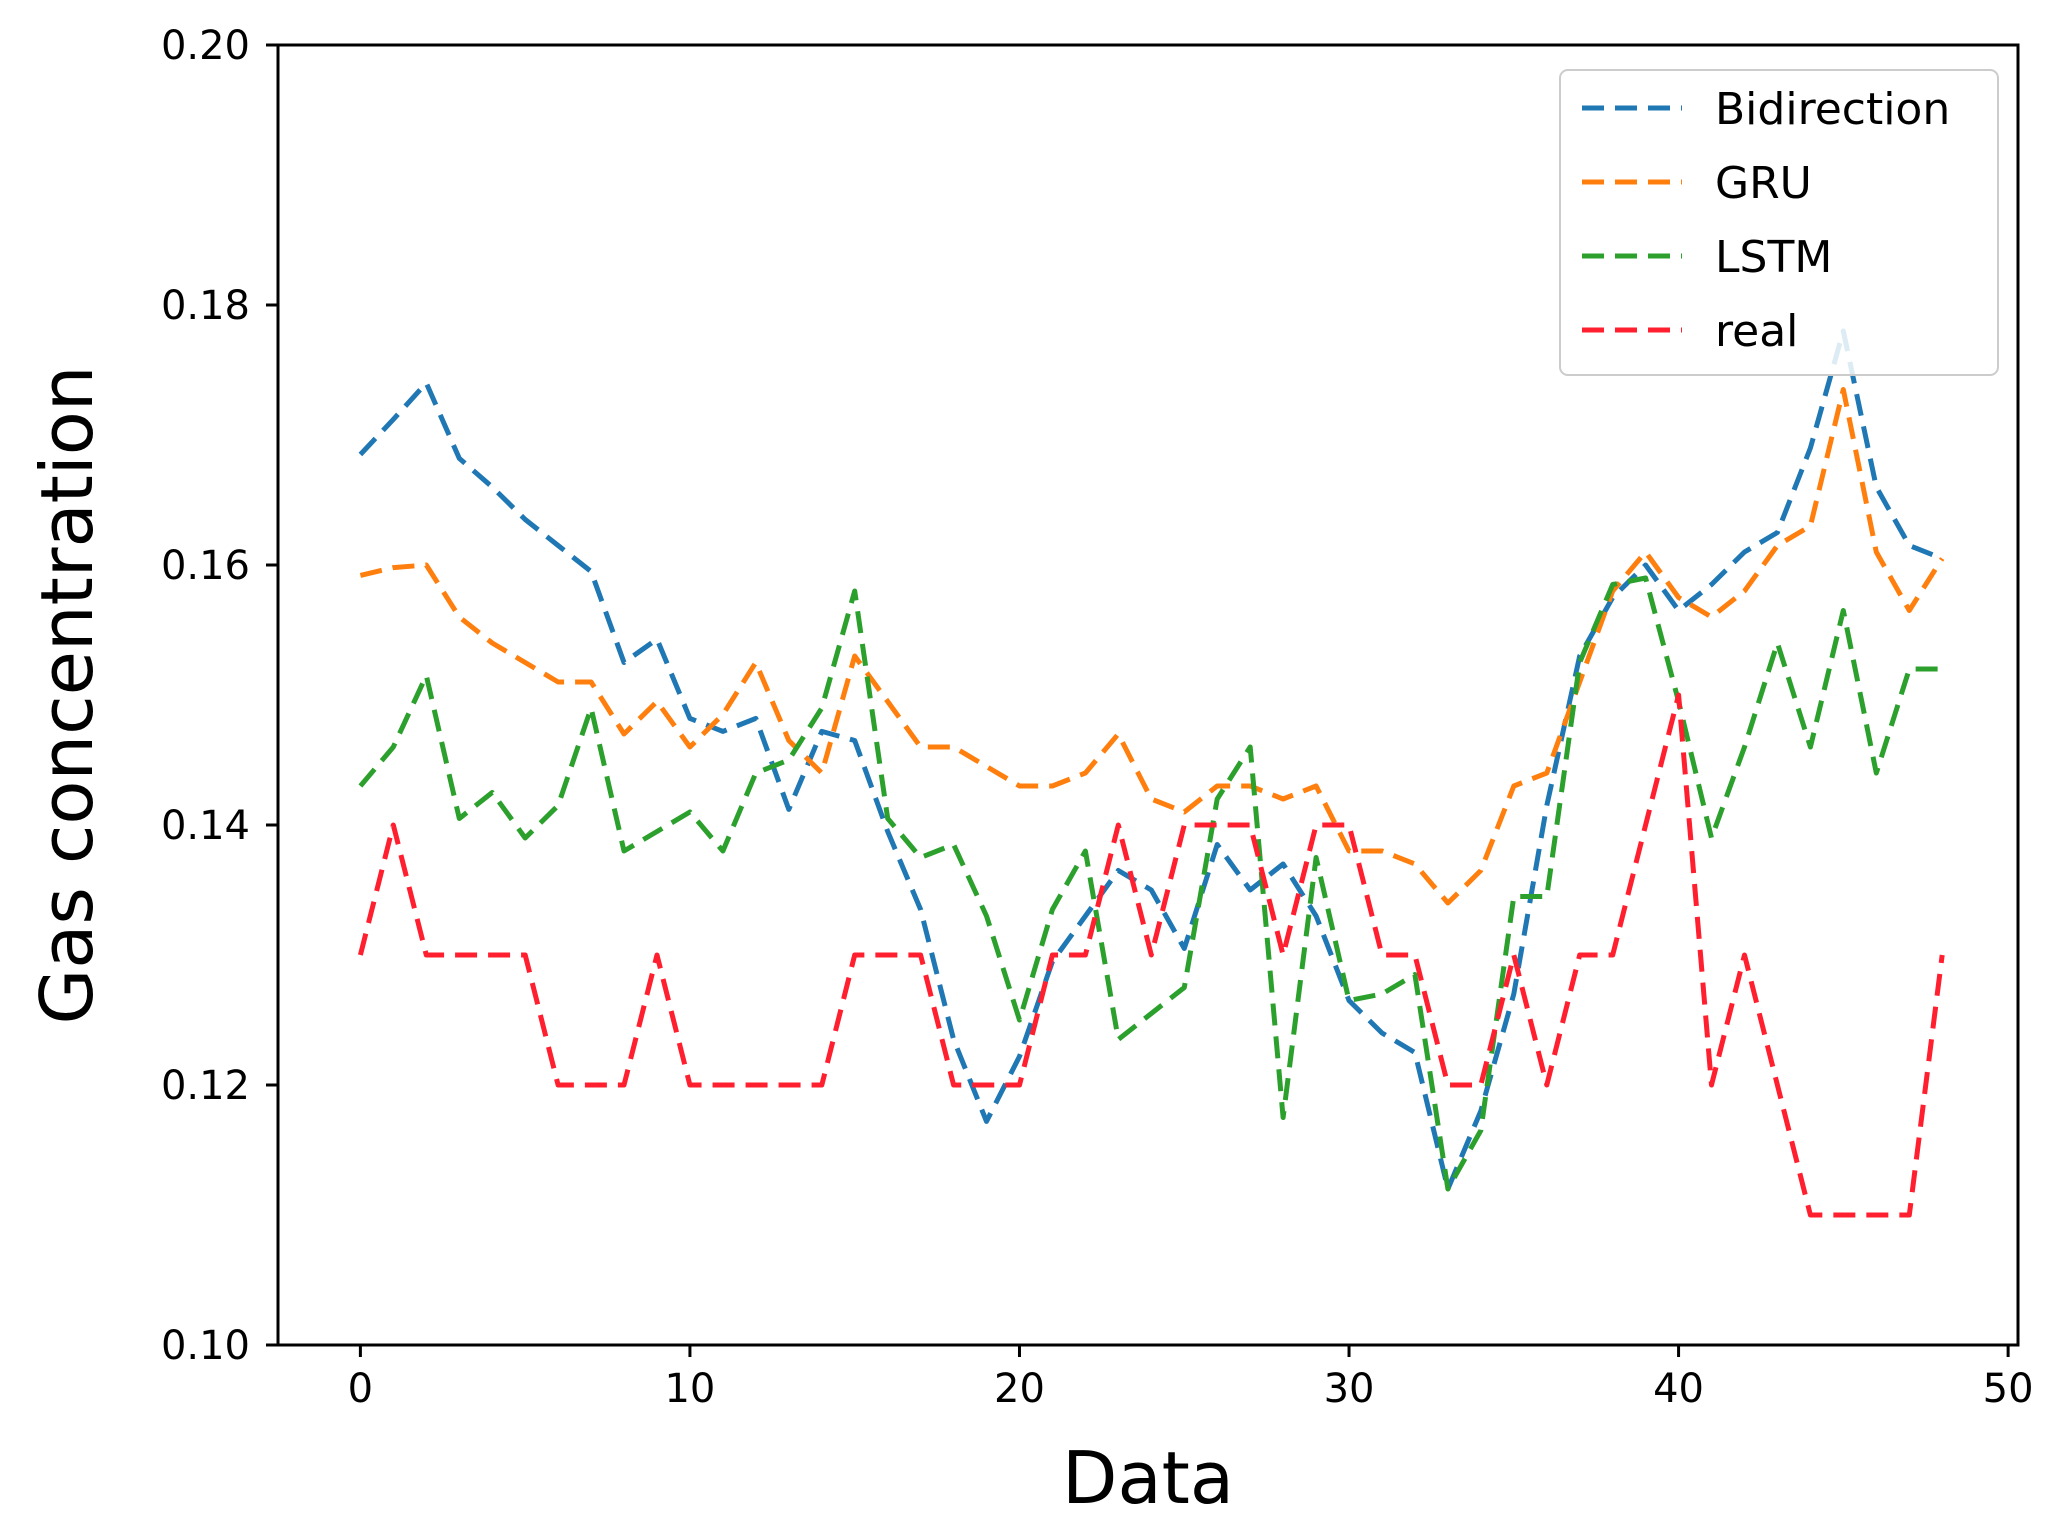 This screenshot has width=2051, height=1524. I want to click on legend-label-gru: GRU, so click(1763, 183).